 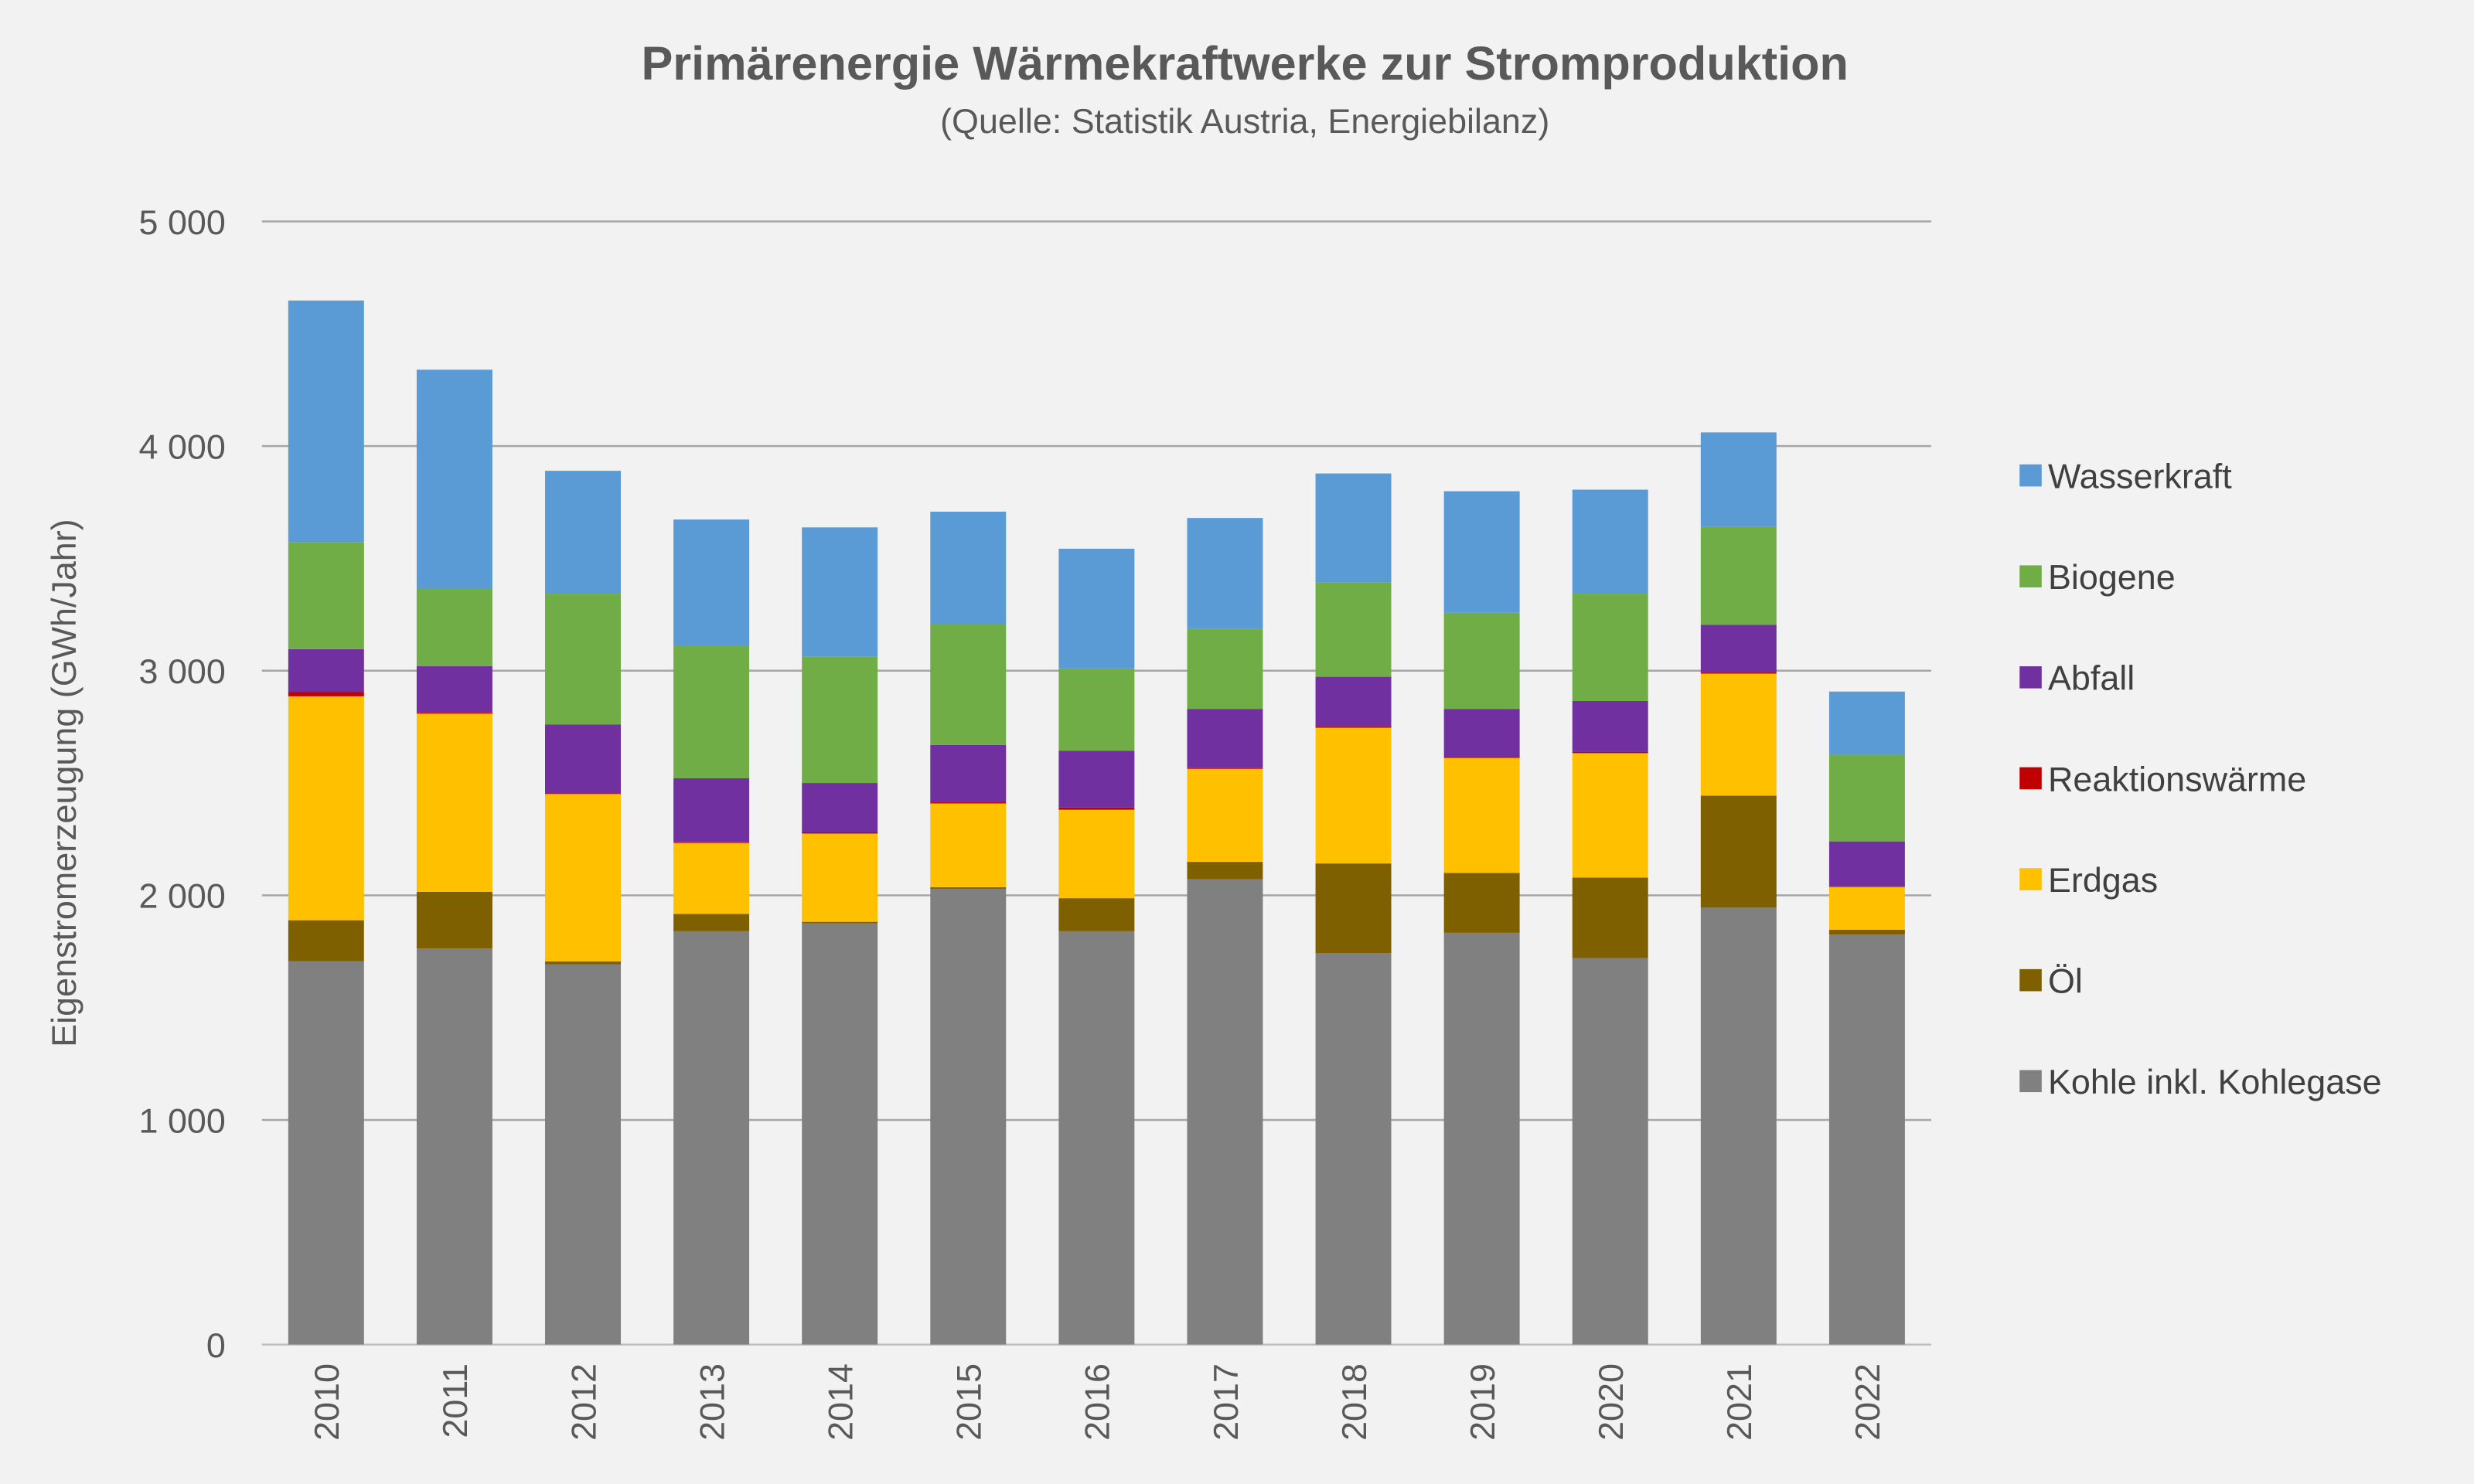 I want to click on legend-label: Abfall, so click(x=2091, y=678).